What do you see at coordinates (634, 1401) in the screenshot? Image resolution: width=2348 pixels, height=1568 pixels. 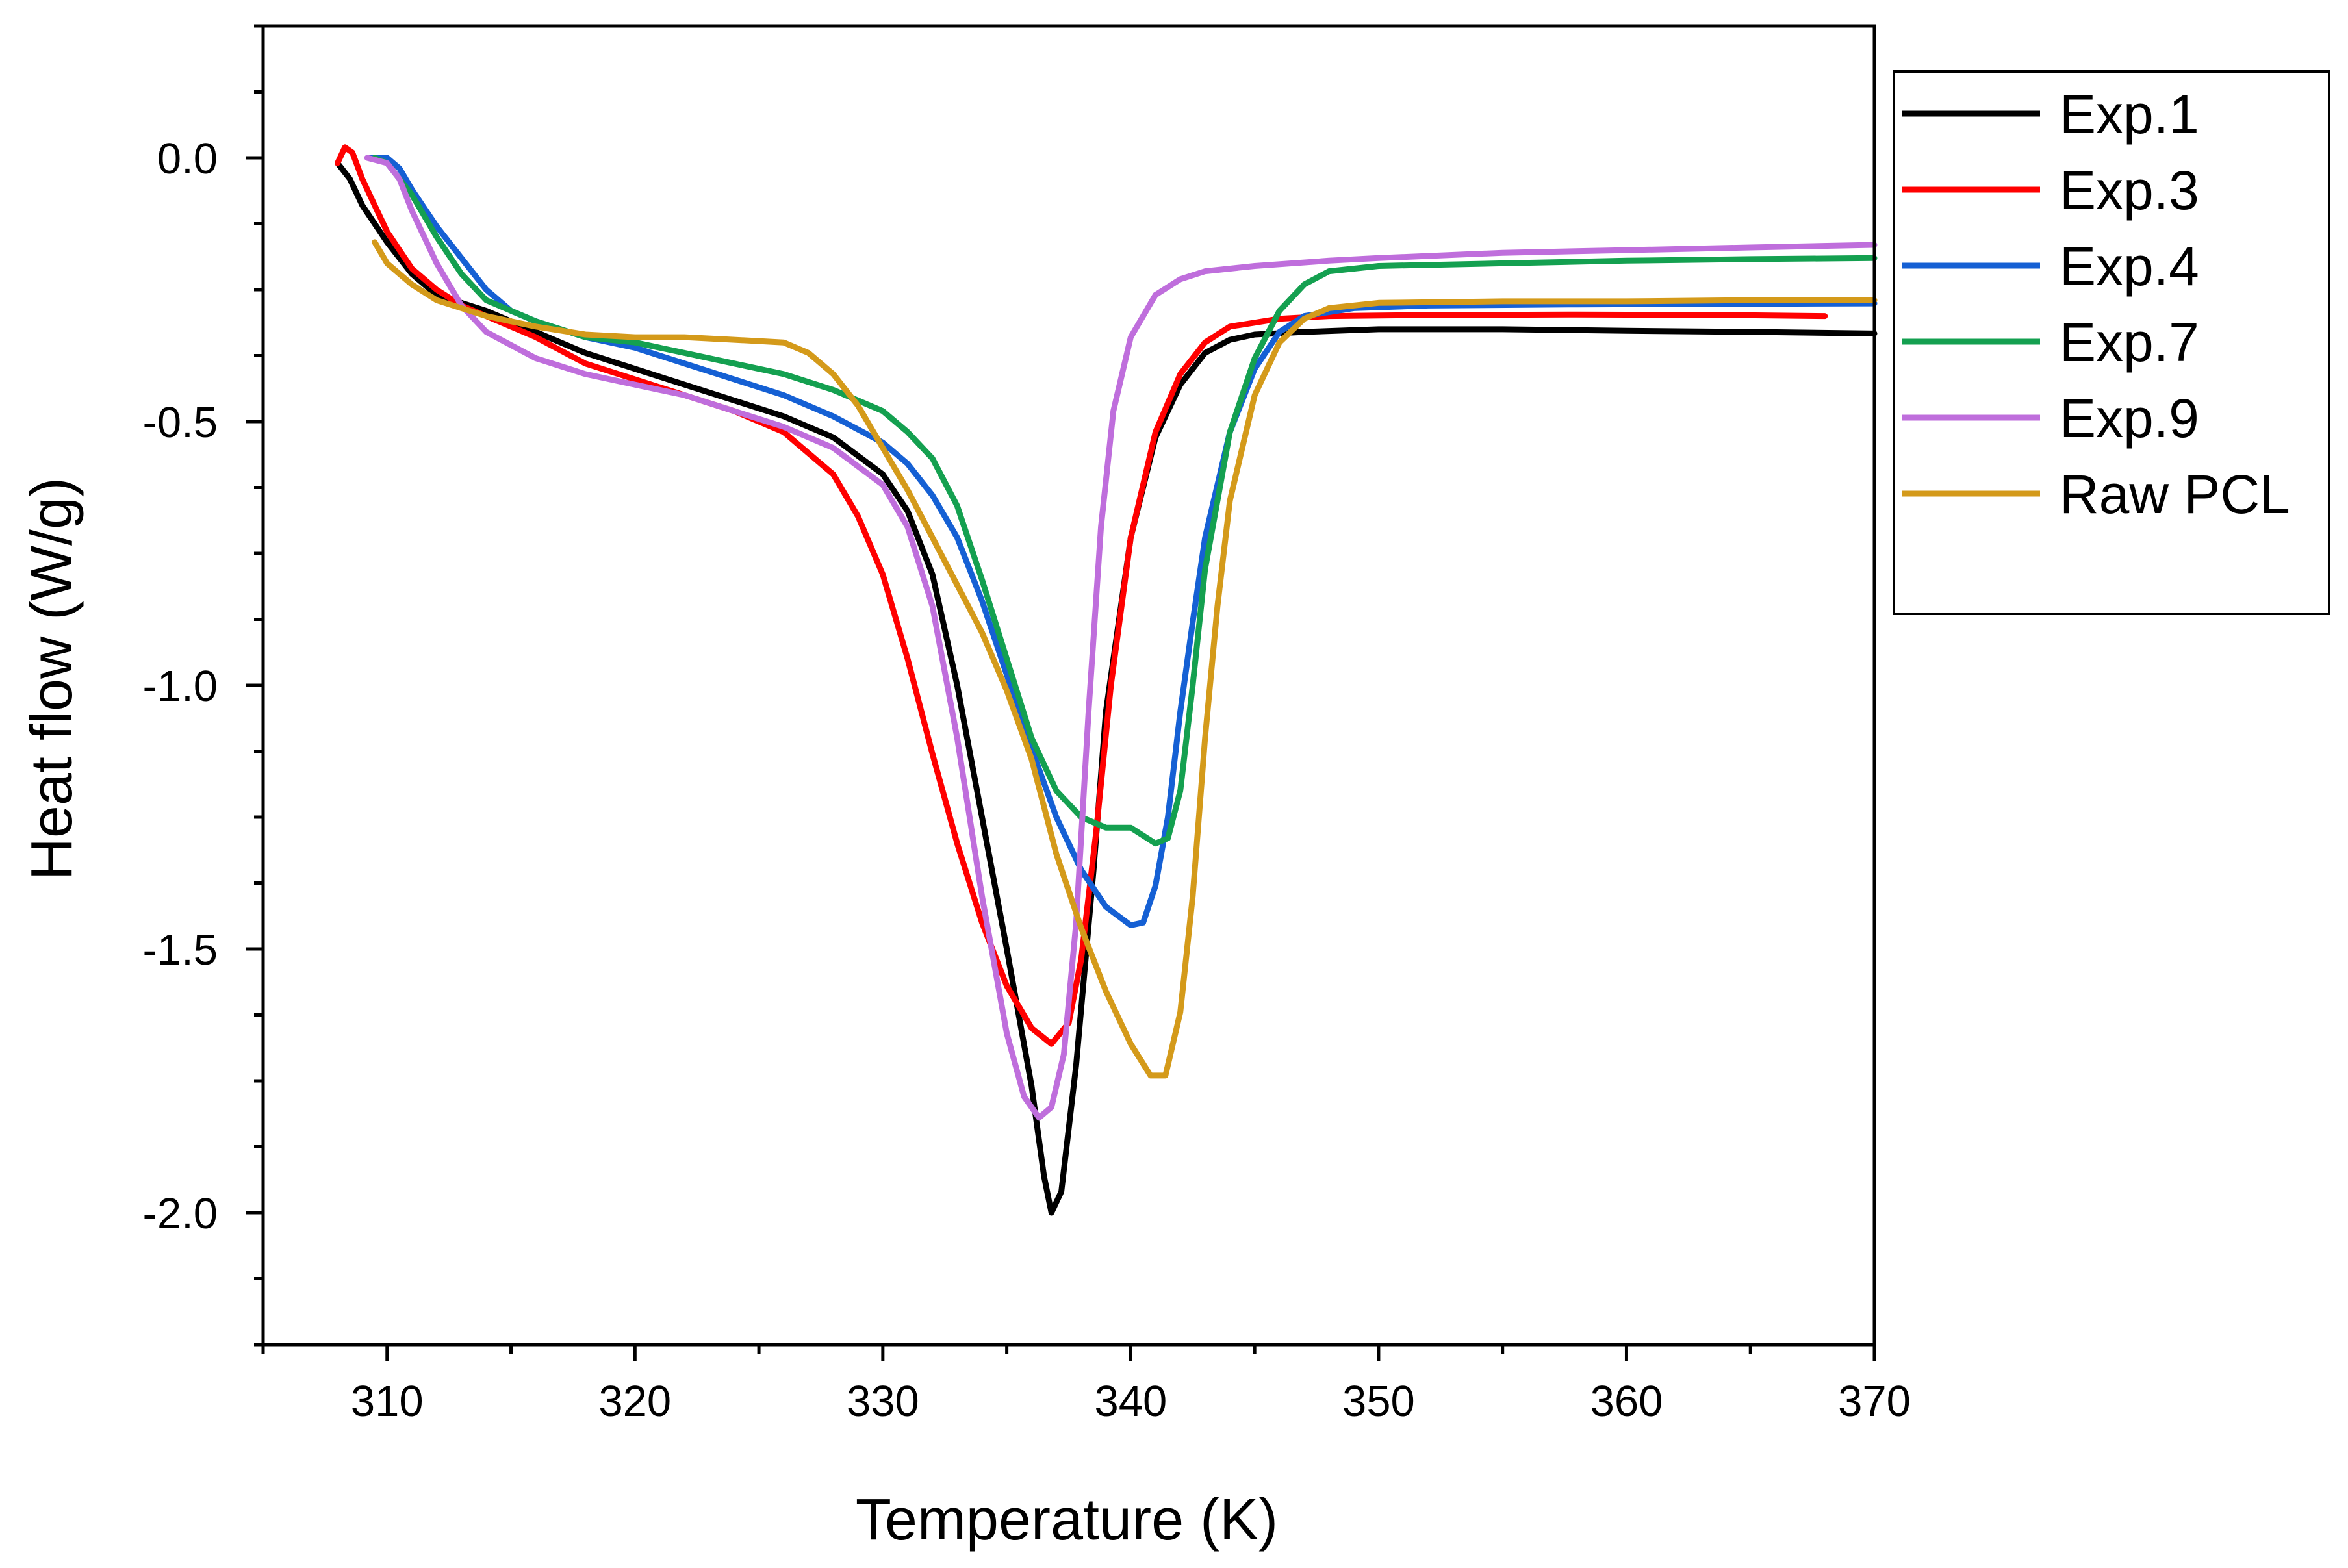 I see `x-tick-label: 320` at bounding box center [634, 1401].